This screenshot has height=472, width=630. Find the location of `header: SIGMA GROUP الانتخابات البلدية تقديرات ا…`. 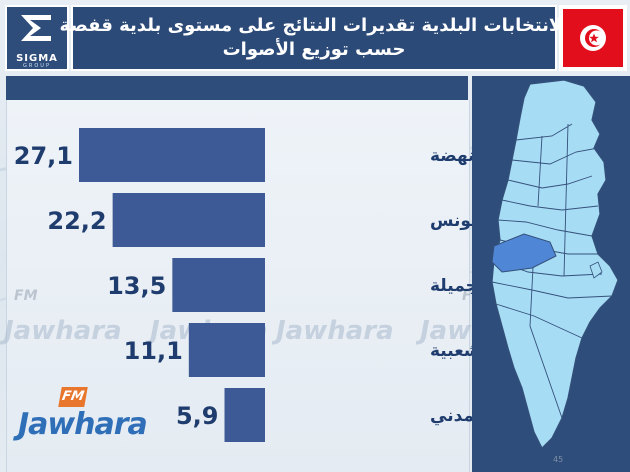

header: SIGMA GROUP الانتخابات البلدية تقديرات ا… is located at coordinates (316, 38).